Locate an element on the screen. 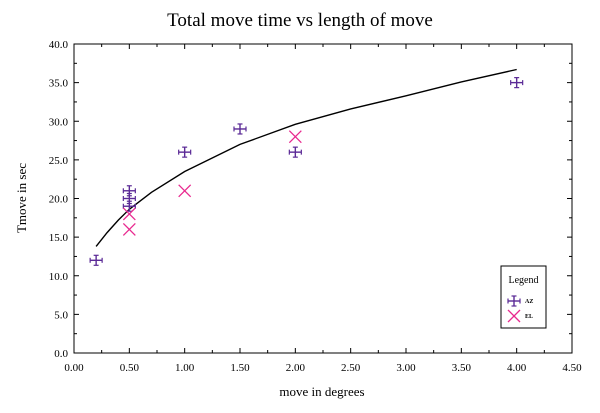 The height and width of the screenshot is (413, 600). x-tick-label: 2.50 is located at coordinates (351, 368).